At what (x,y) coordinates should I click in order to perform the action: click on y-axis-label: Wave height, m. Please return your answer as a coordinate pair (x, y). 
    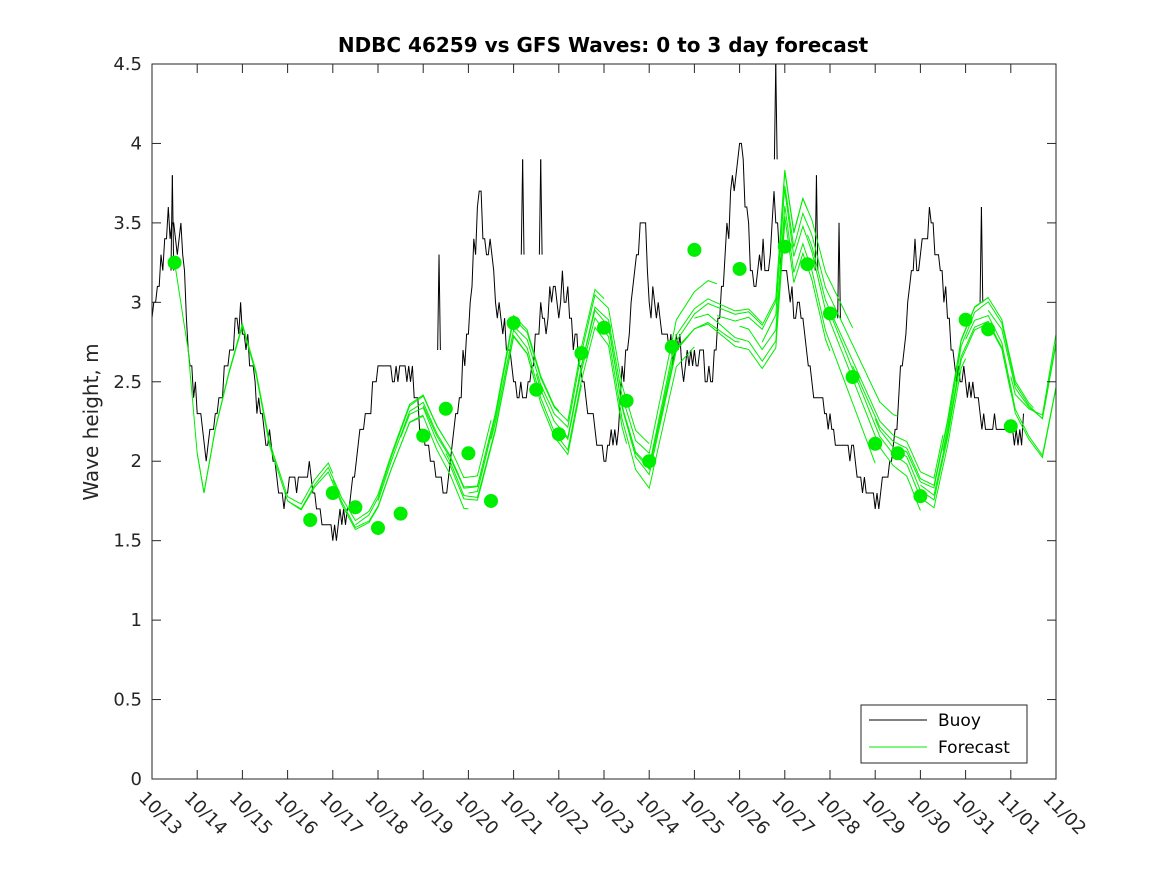
    Looking at the image, I should click on (91, 421).